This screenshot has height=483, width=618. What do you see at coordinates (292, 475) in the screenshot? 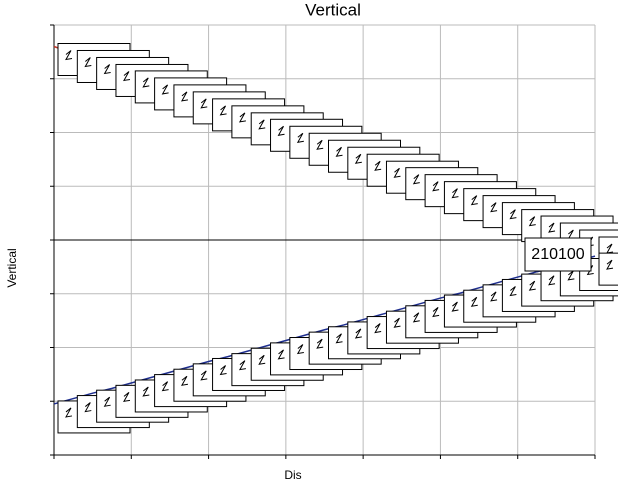
I see `x-axis-label: Dis` at bounding box center [292, 475].